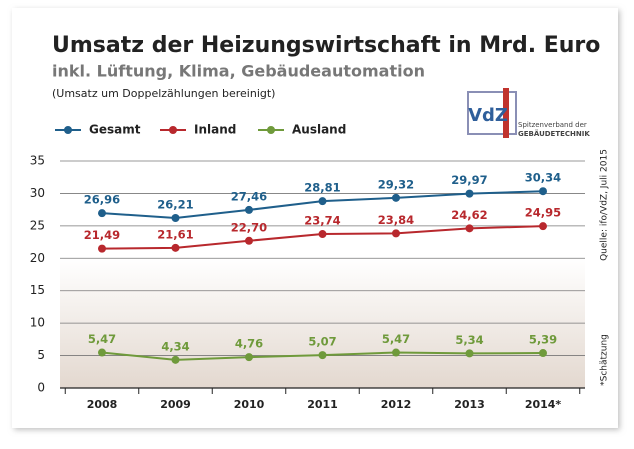 The image size is (634, 449). Describe the element at coordinates (469, 215) in the screenshot. I see `data-label: 24,62` at that location.